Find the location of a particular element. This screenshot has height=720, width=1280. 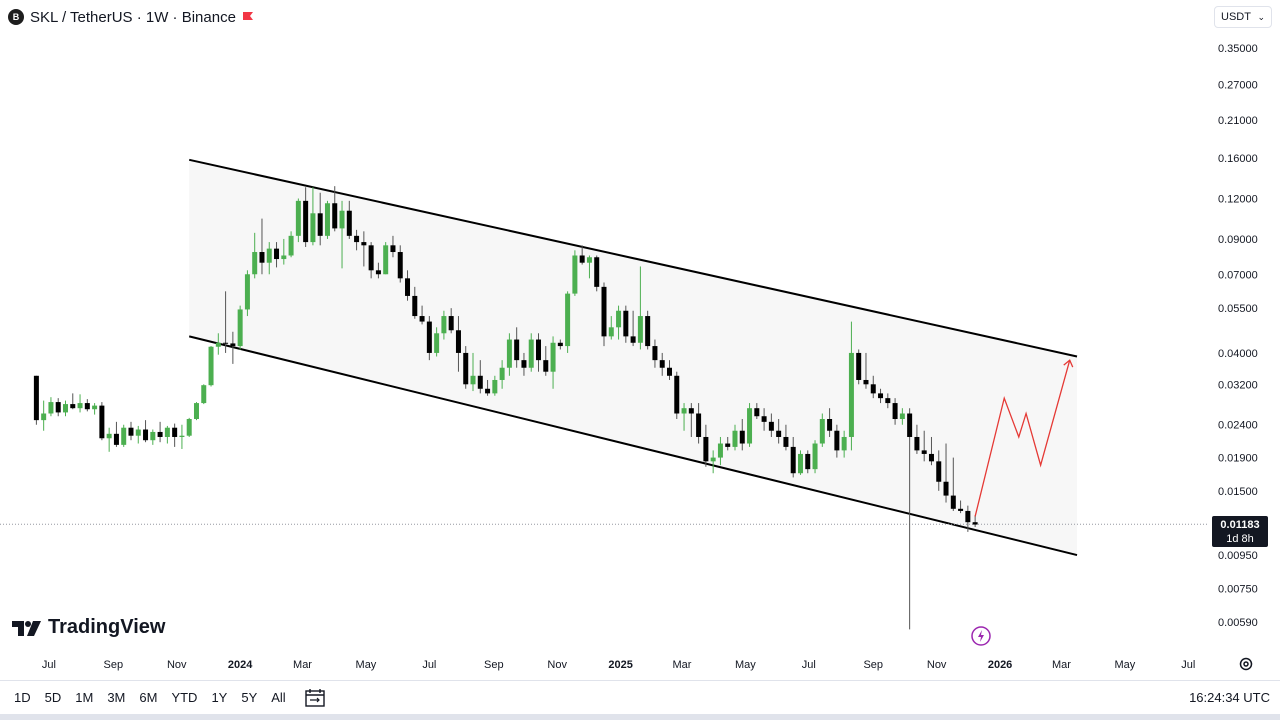

price-tick-label: 0.00750 is located at coordinates (1238, 589).